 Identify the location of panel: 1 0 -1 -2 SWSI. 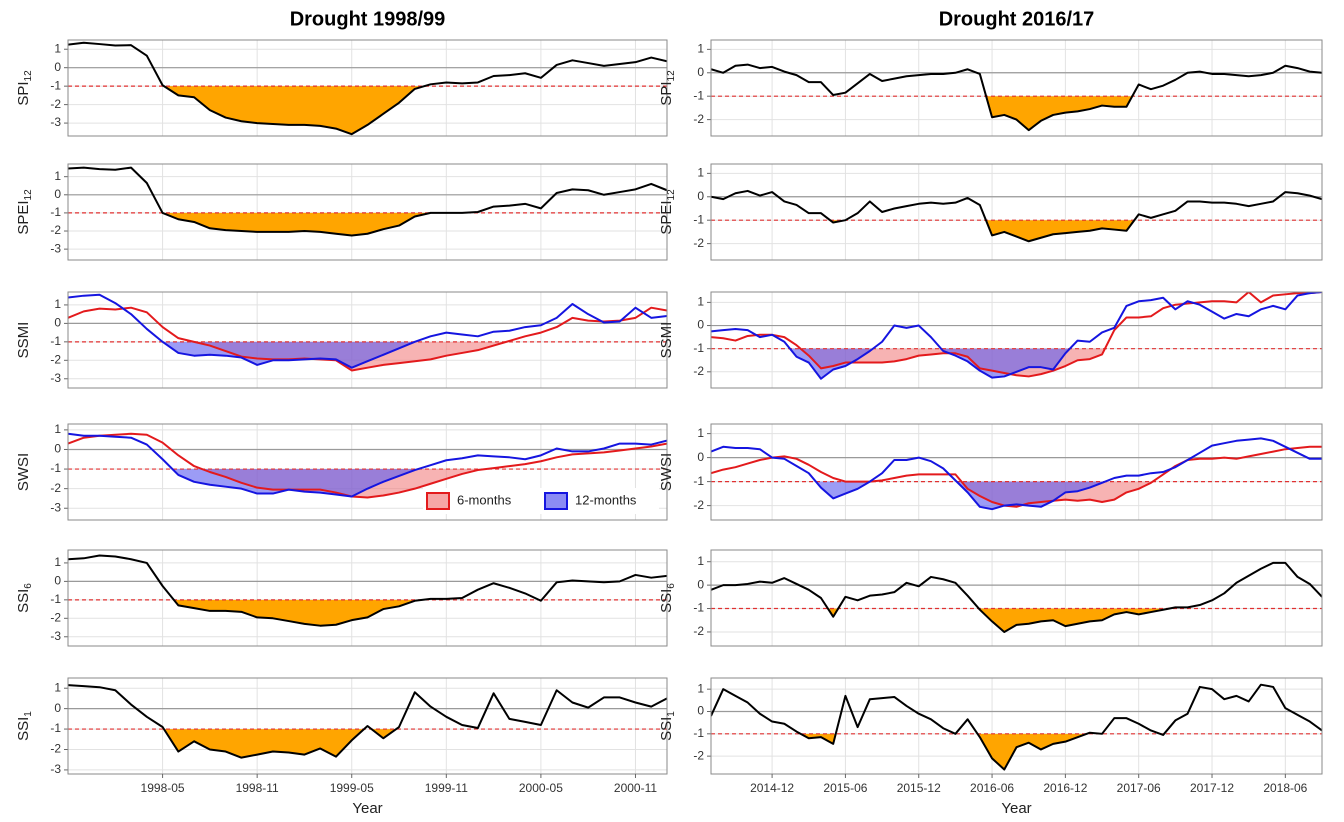
(990, 472).